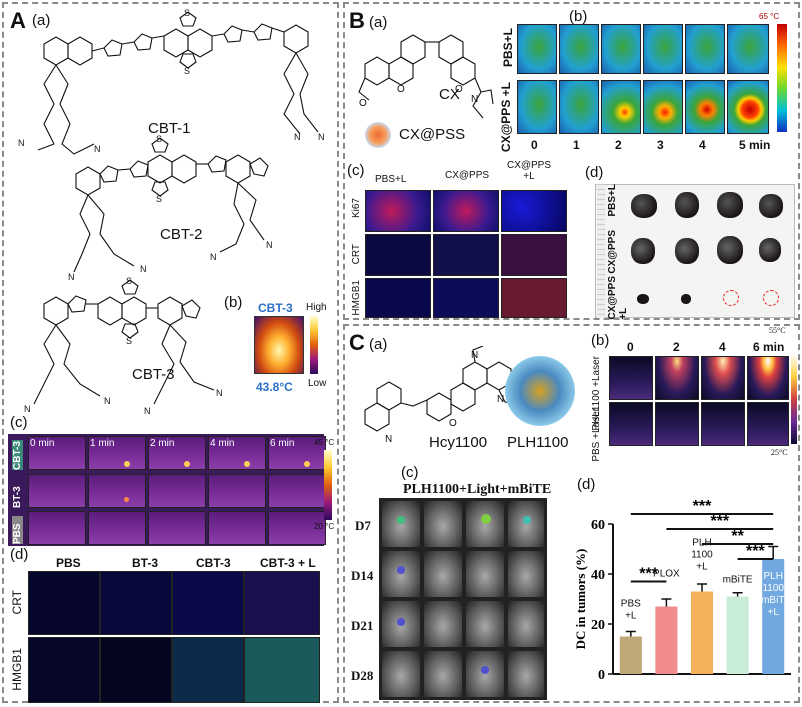 This screenshot has height=707, width=802. Describe the element at coordinates (17, 497) in the screenshot. I see `ir-row-label-bt3: BT-3` at that location.